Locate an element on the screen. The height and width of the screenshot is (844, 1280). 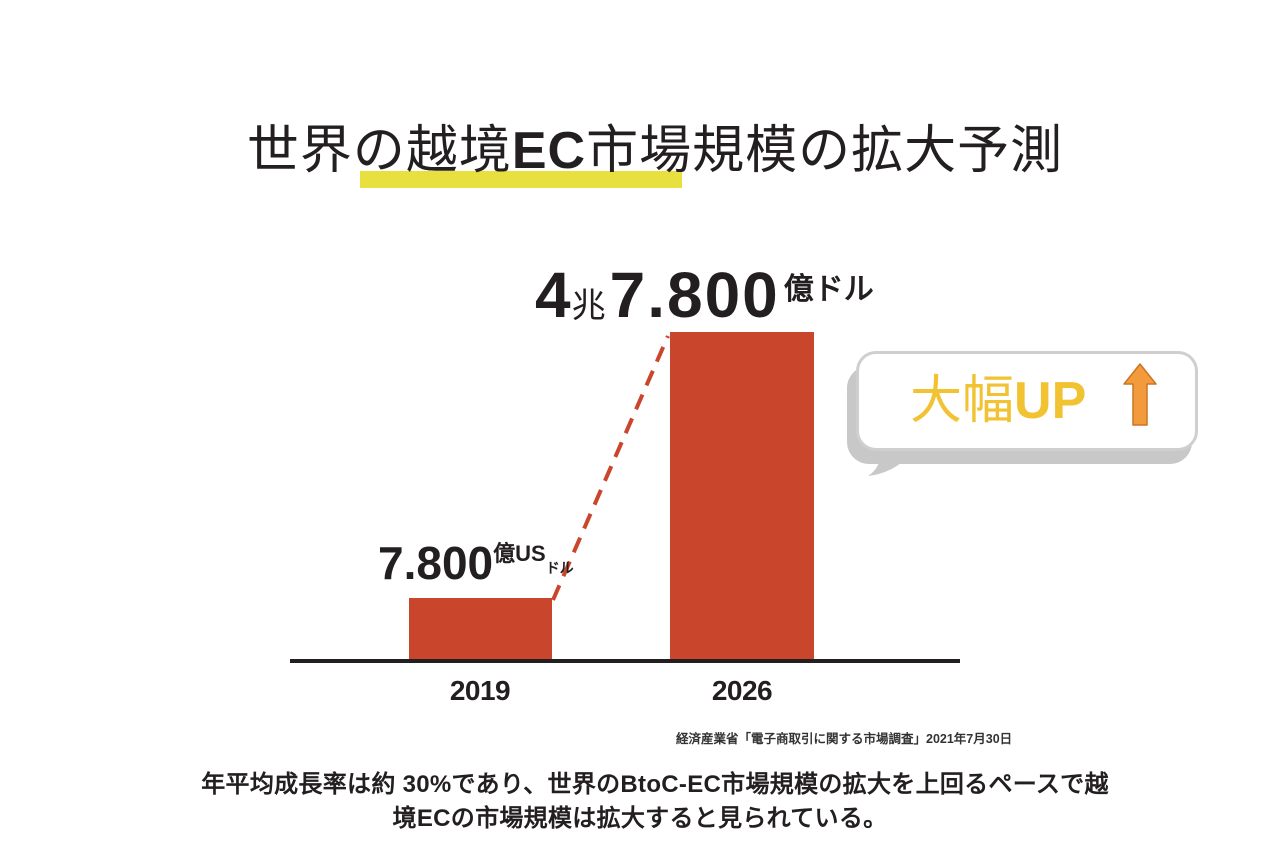
source-citation: 経済産業省「電子商取引に関する市場調査」2021年7月30日 is located at coordinates (844, 739).